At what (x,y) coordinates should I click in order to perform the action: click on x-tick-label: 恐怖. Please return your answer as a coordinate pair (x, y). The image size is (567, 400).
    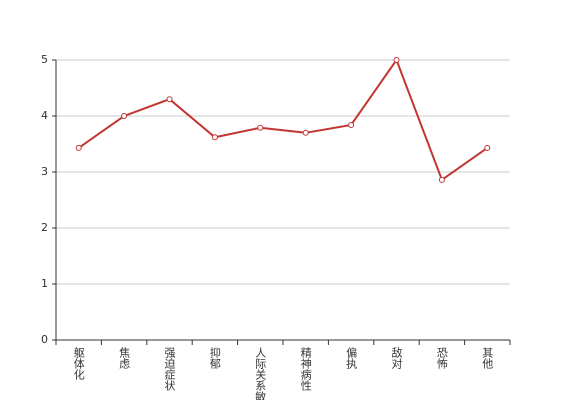
    Looking at the image, I should click on (441, 358).